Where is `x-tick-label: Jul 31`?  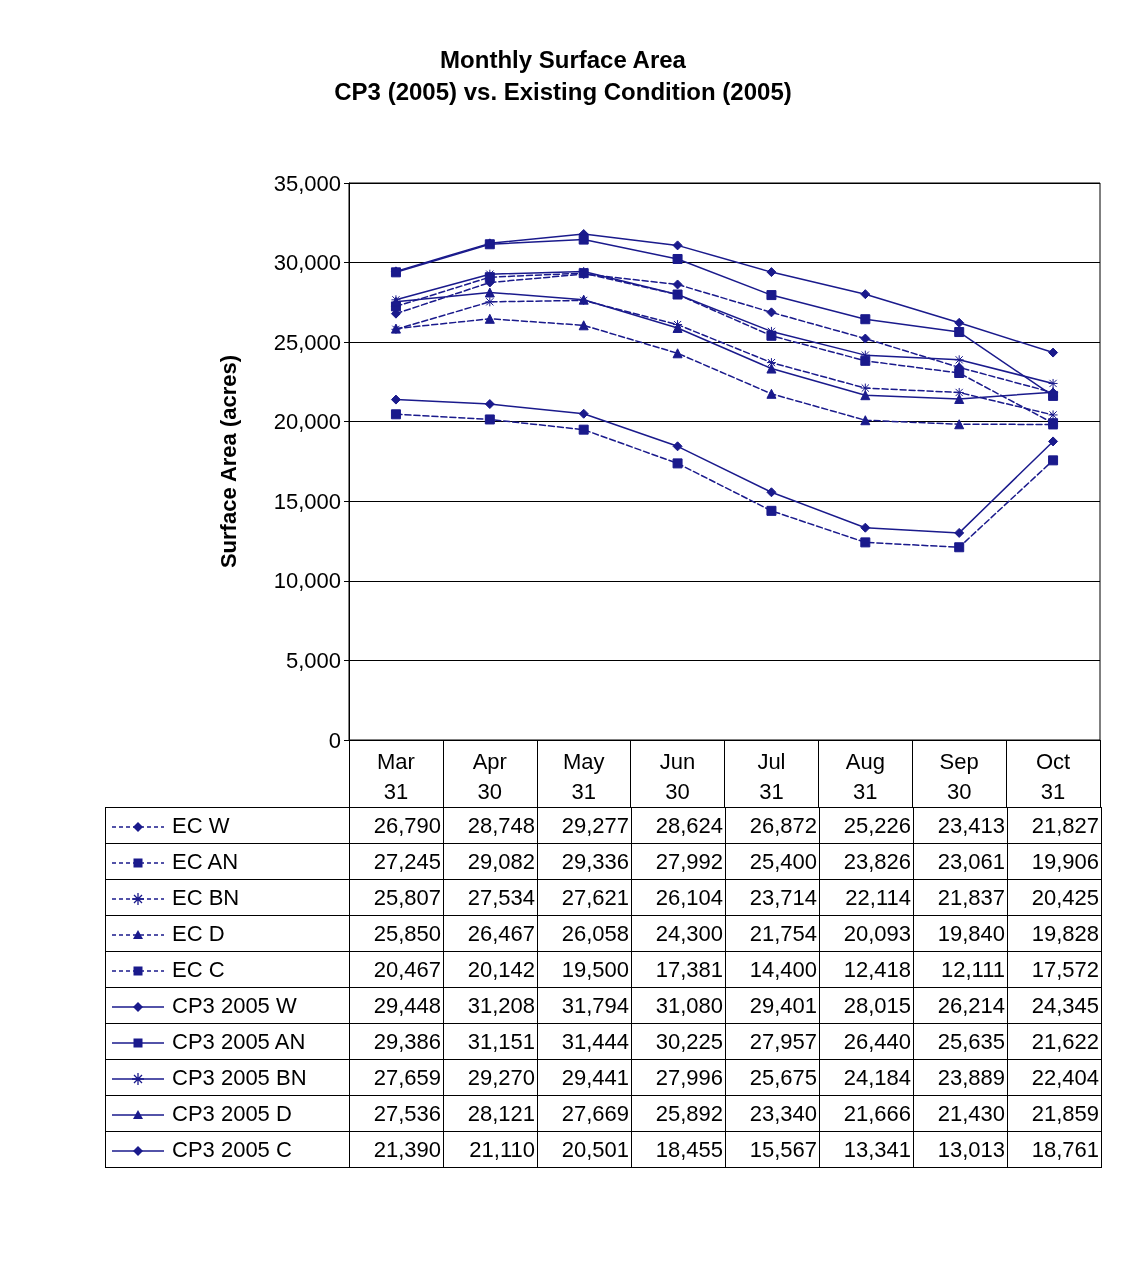 x-tick-label: Jul 31 is located at coordinates (771, 776).